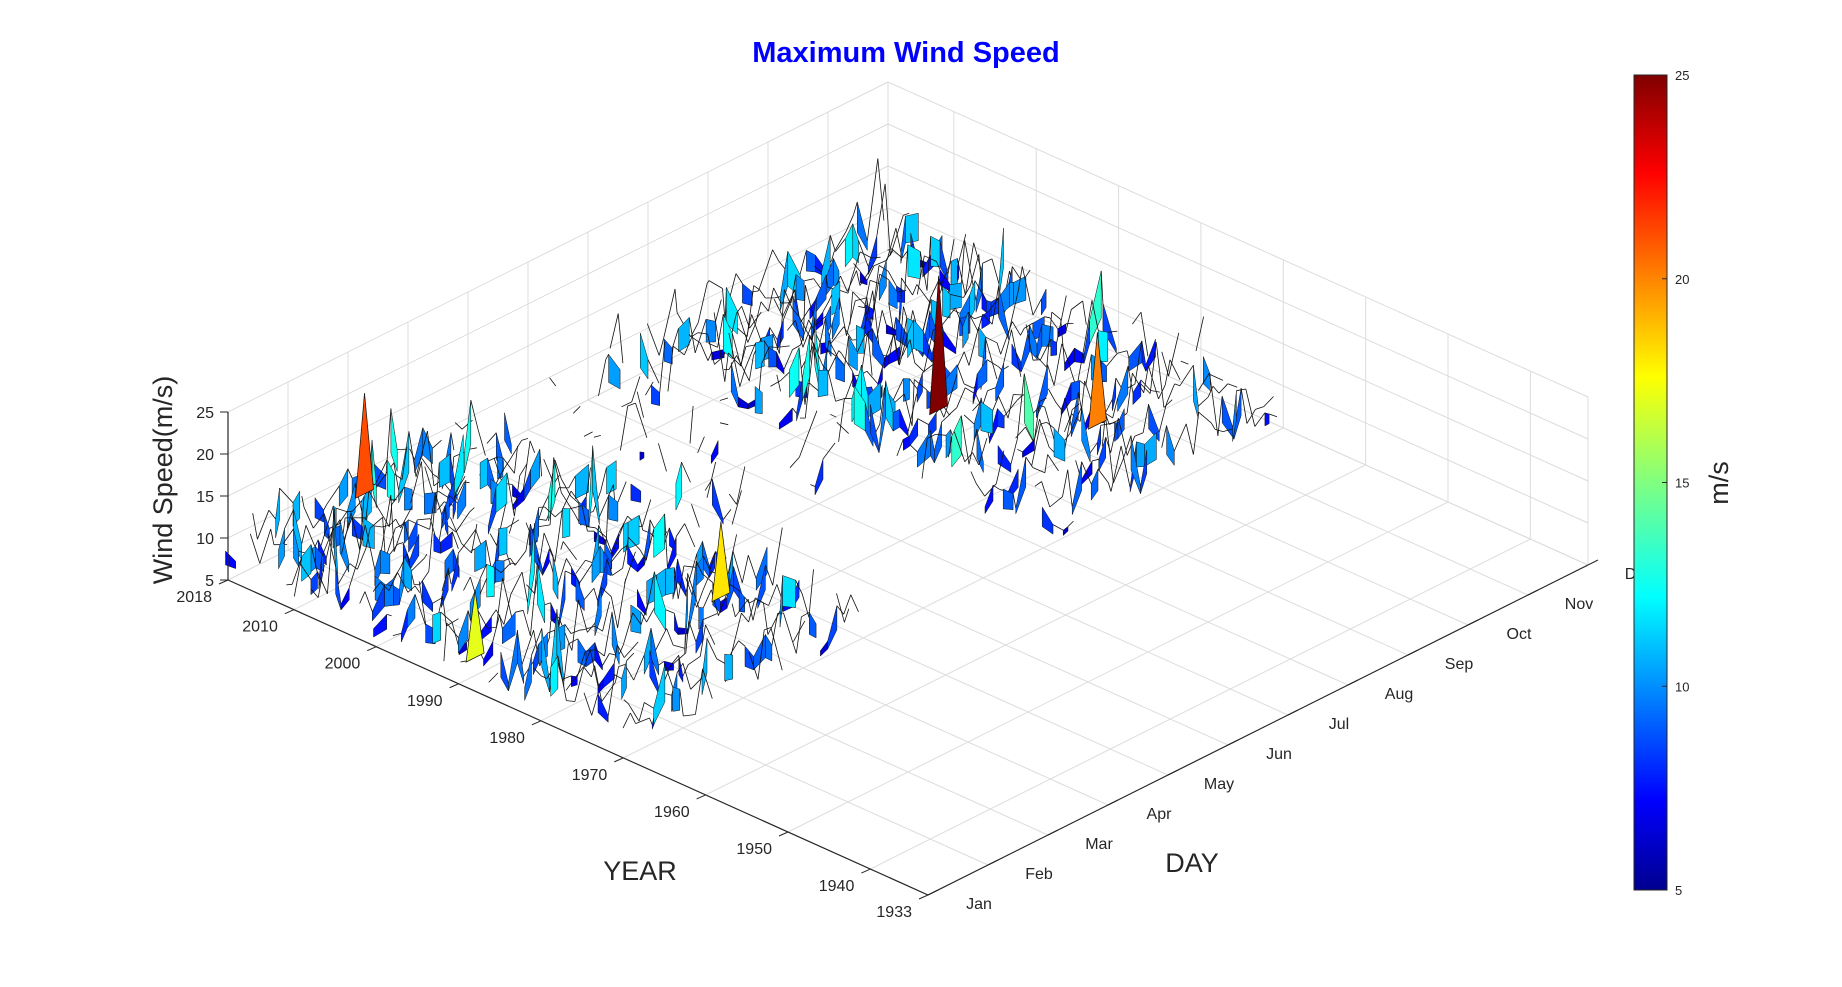 This screenshot has width=1842, height=987. What do you see at coordinates (938, 557) in the screenshot?
I see `floor-gridline-month` at bounding box center [938, 557].